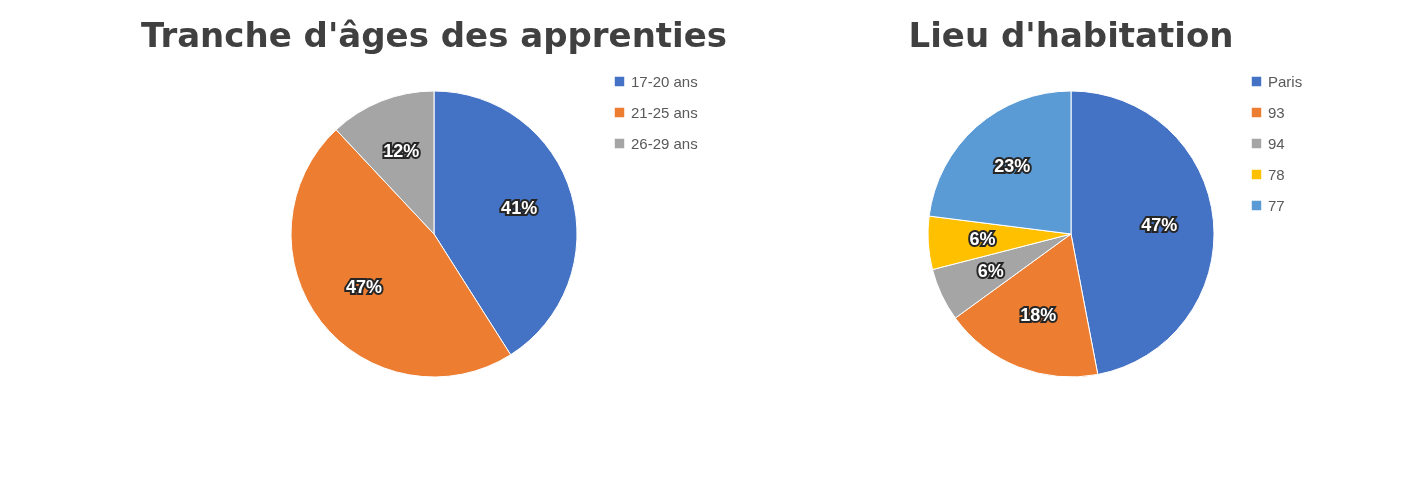  What do you see at coordinates (1285, 81) in the screenshot?
I see `legend-label: Paris` at bounding box center [1285, 81].